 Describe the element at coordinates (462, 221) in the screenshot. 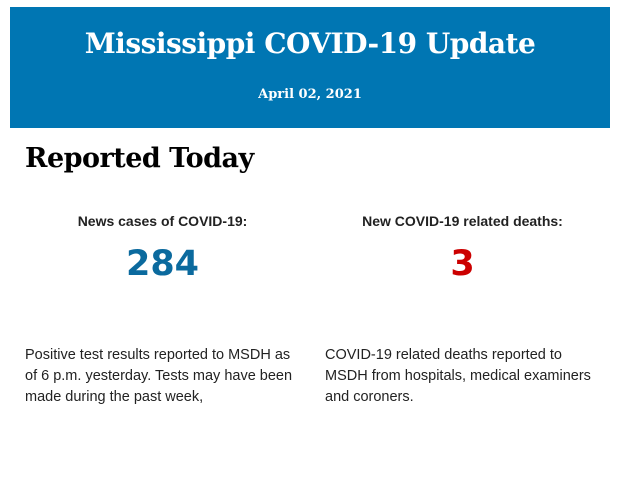

I see `new-deaths-label: New COVID-19 related deaths:` at that location.